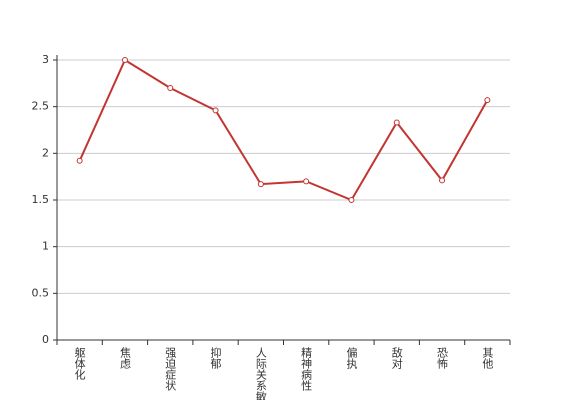 The height and width of the screenshot is (400, 567). Describe the element at coordinates (124, 358) in the screenshot. I see `x-tick-label: 焦虑` at that location.